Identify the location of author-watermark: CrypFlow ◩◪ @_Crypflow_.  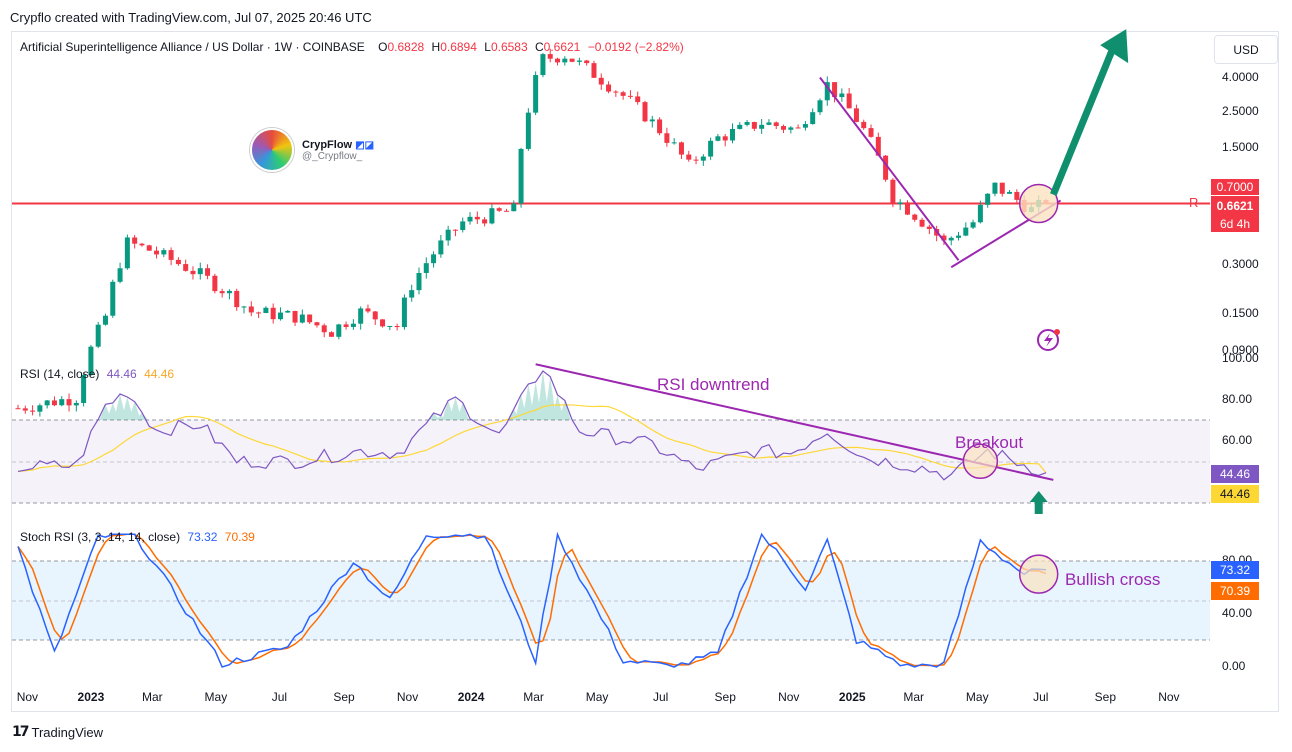
(312, 150).